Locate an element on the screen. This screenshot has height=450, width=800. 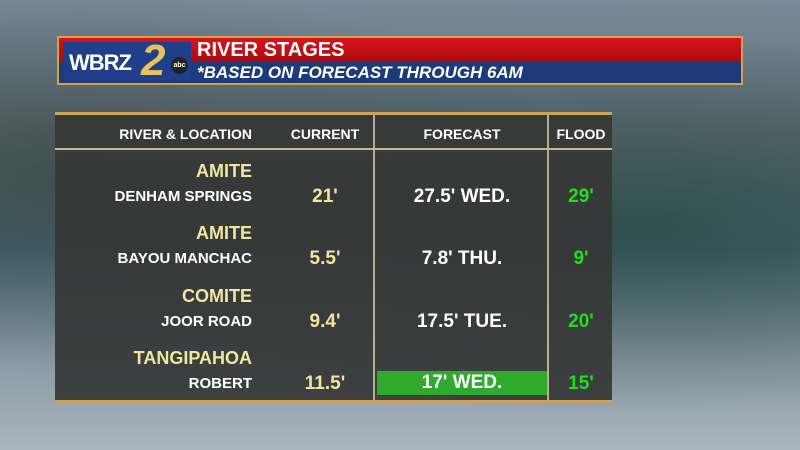
forecast-stage: 17.5' TUE. is located at coordinates (462, 321).